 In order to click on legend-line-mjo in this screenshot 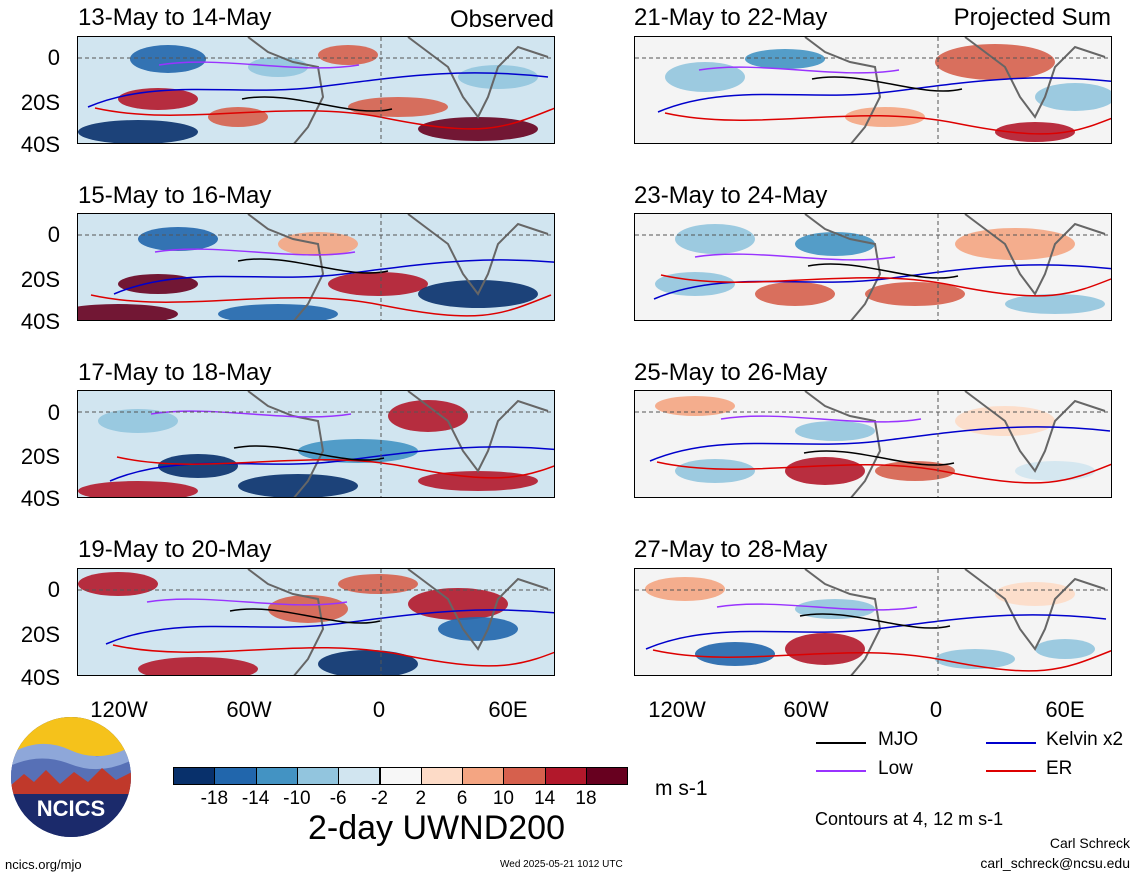, I will do `click(841, 743)`.